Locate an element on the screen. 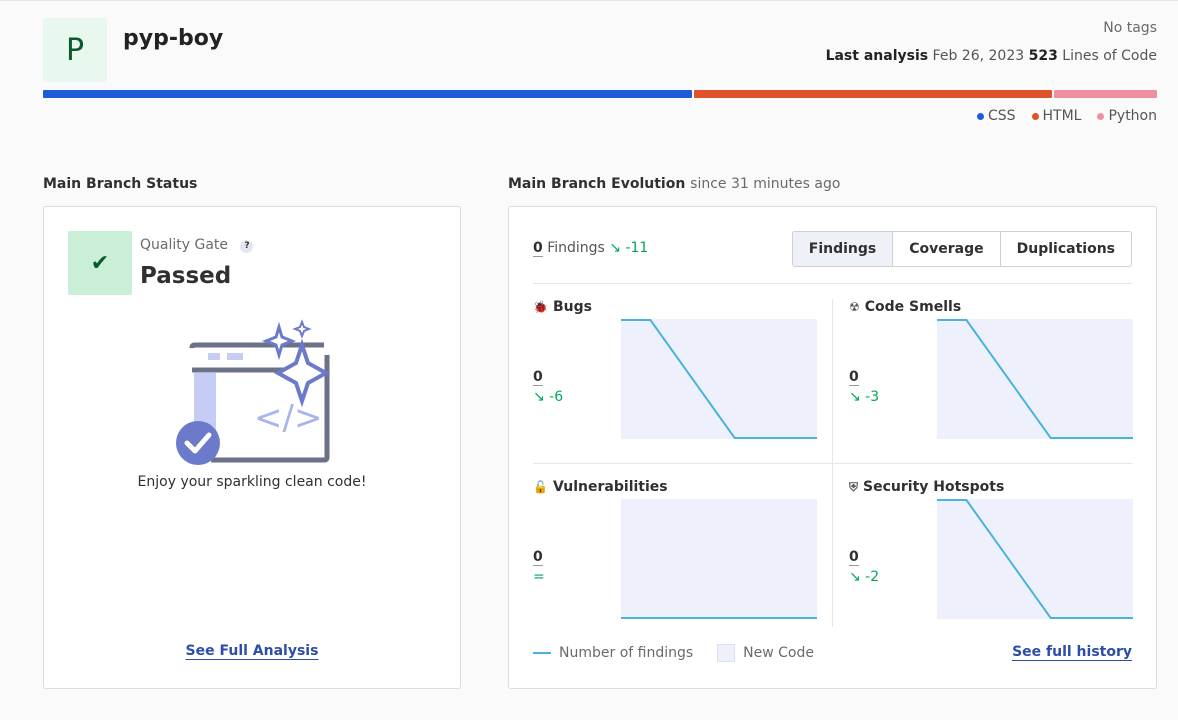  branch-evolution-since: since 31 minutes ago is located at coordinates (765, 184).